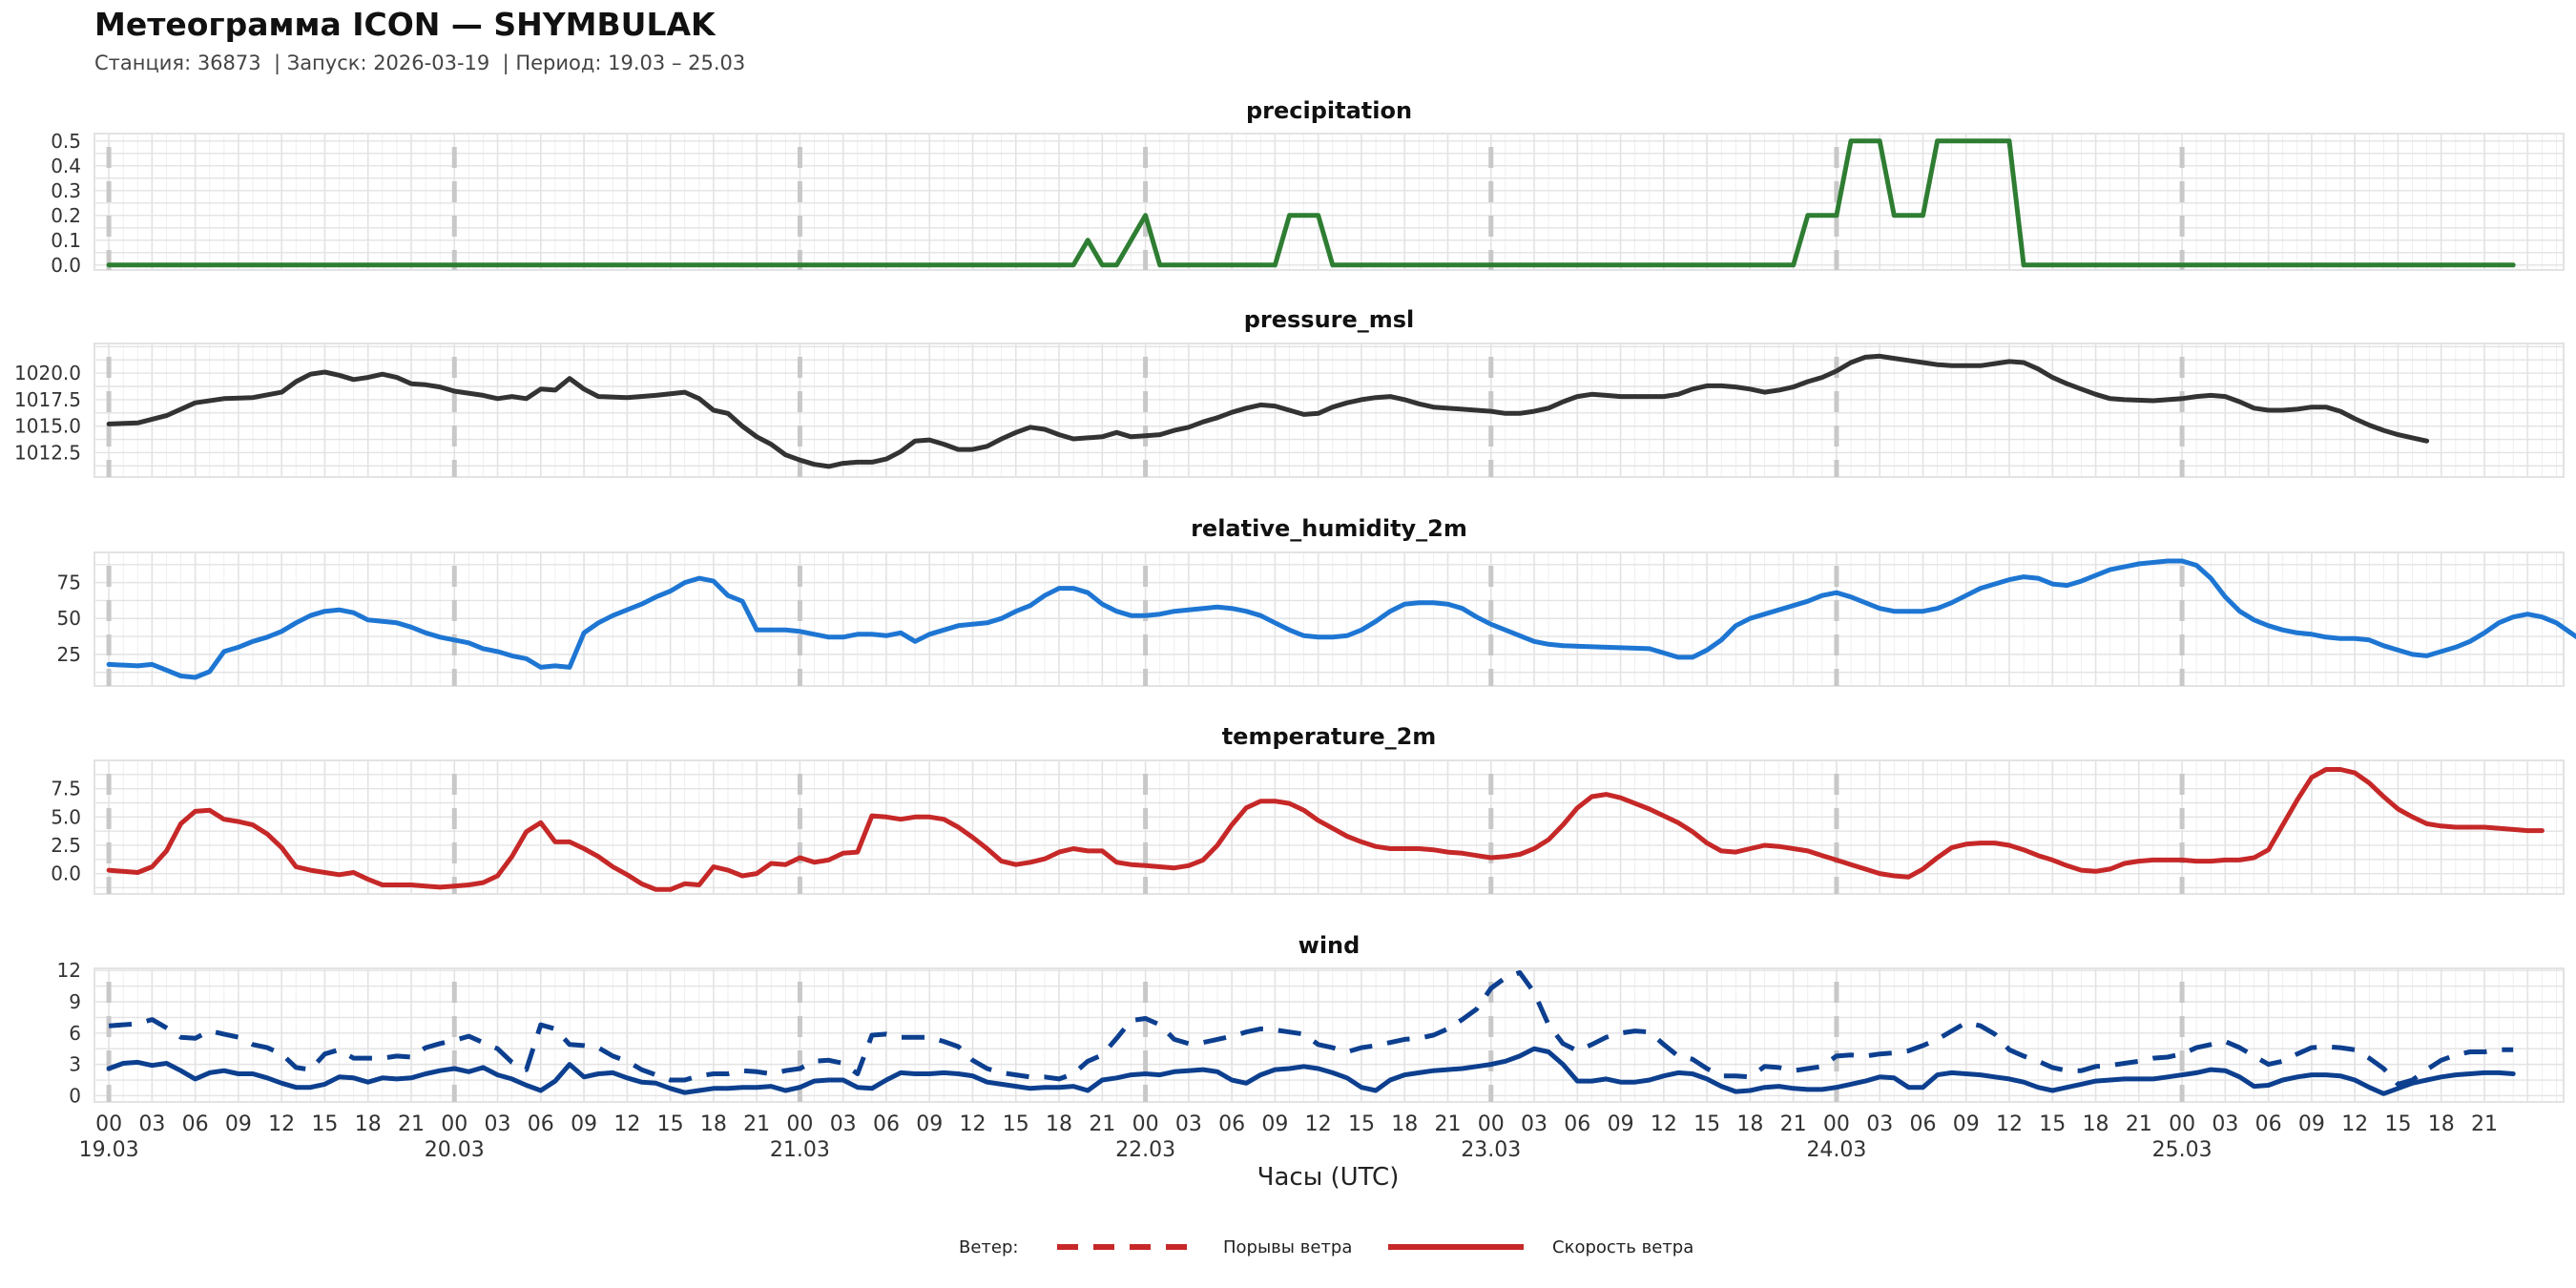 This screenshot has width=2576, height=1288. I want to click on y-tick-label: 0.5, so click(66, 141).